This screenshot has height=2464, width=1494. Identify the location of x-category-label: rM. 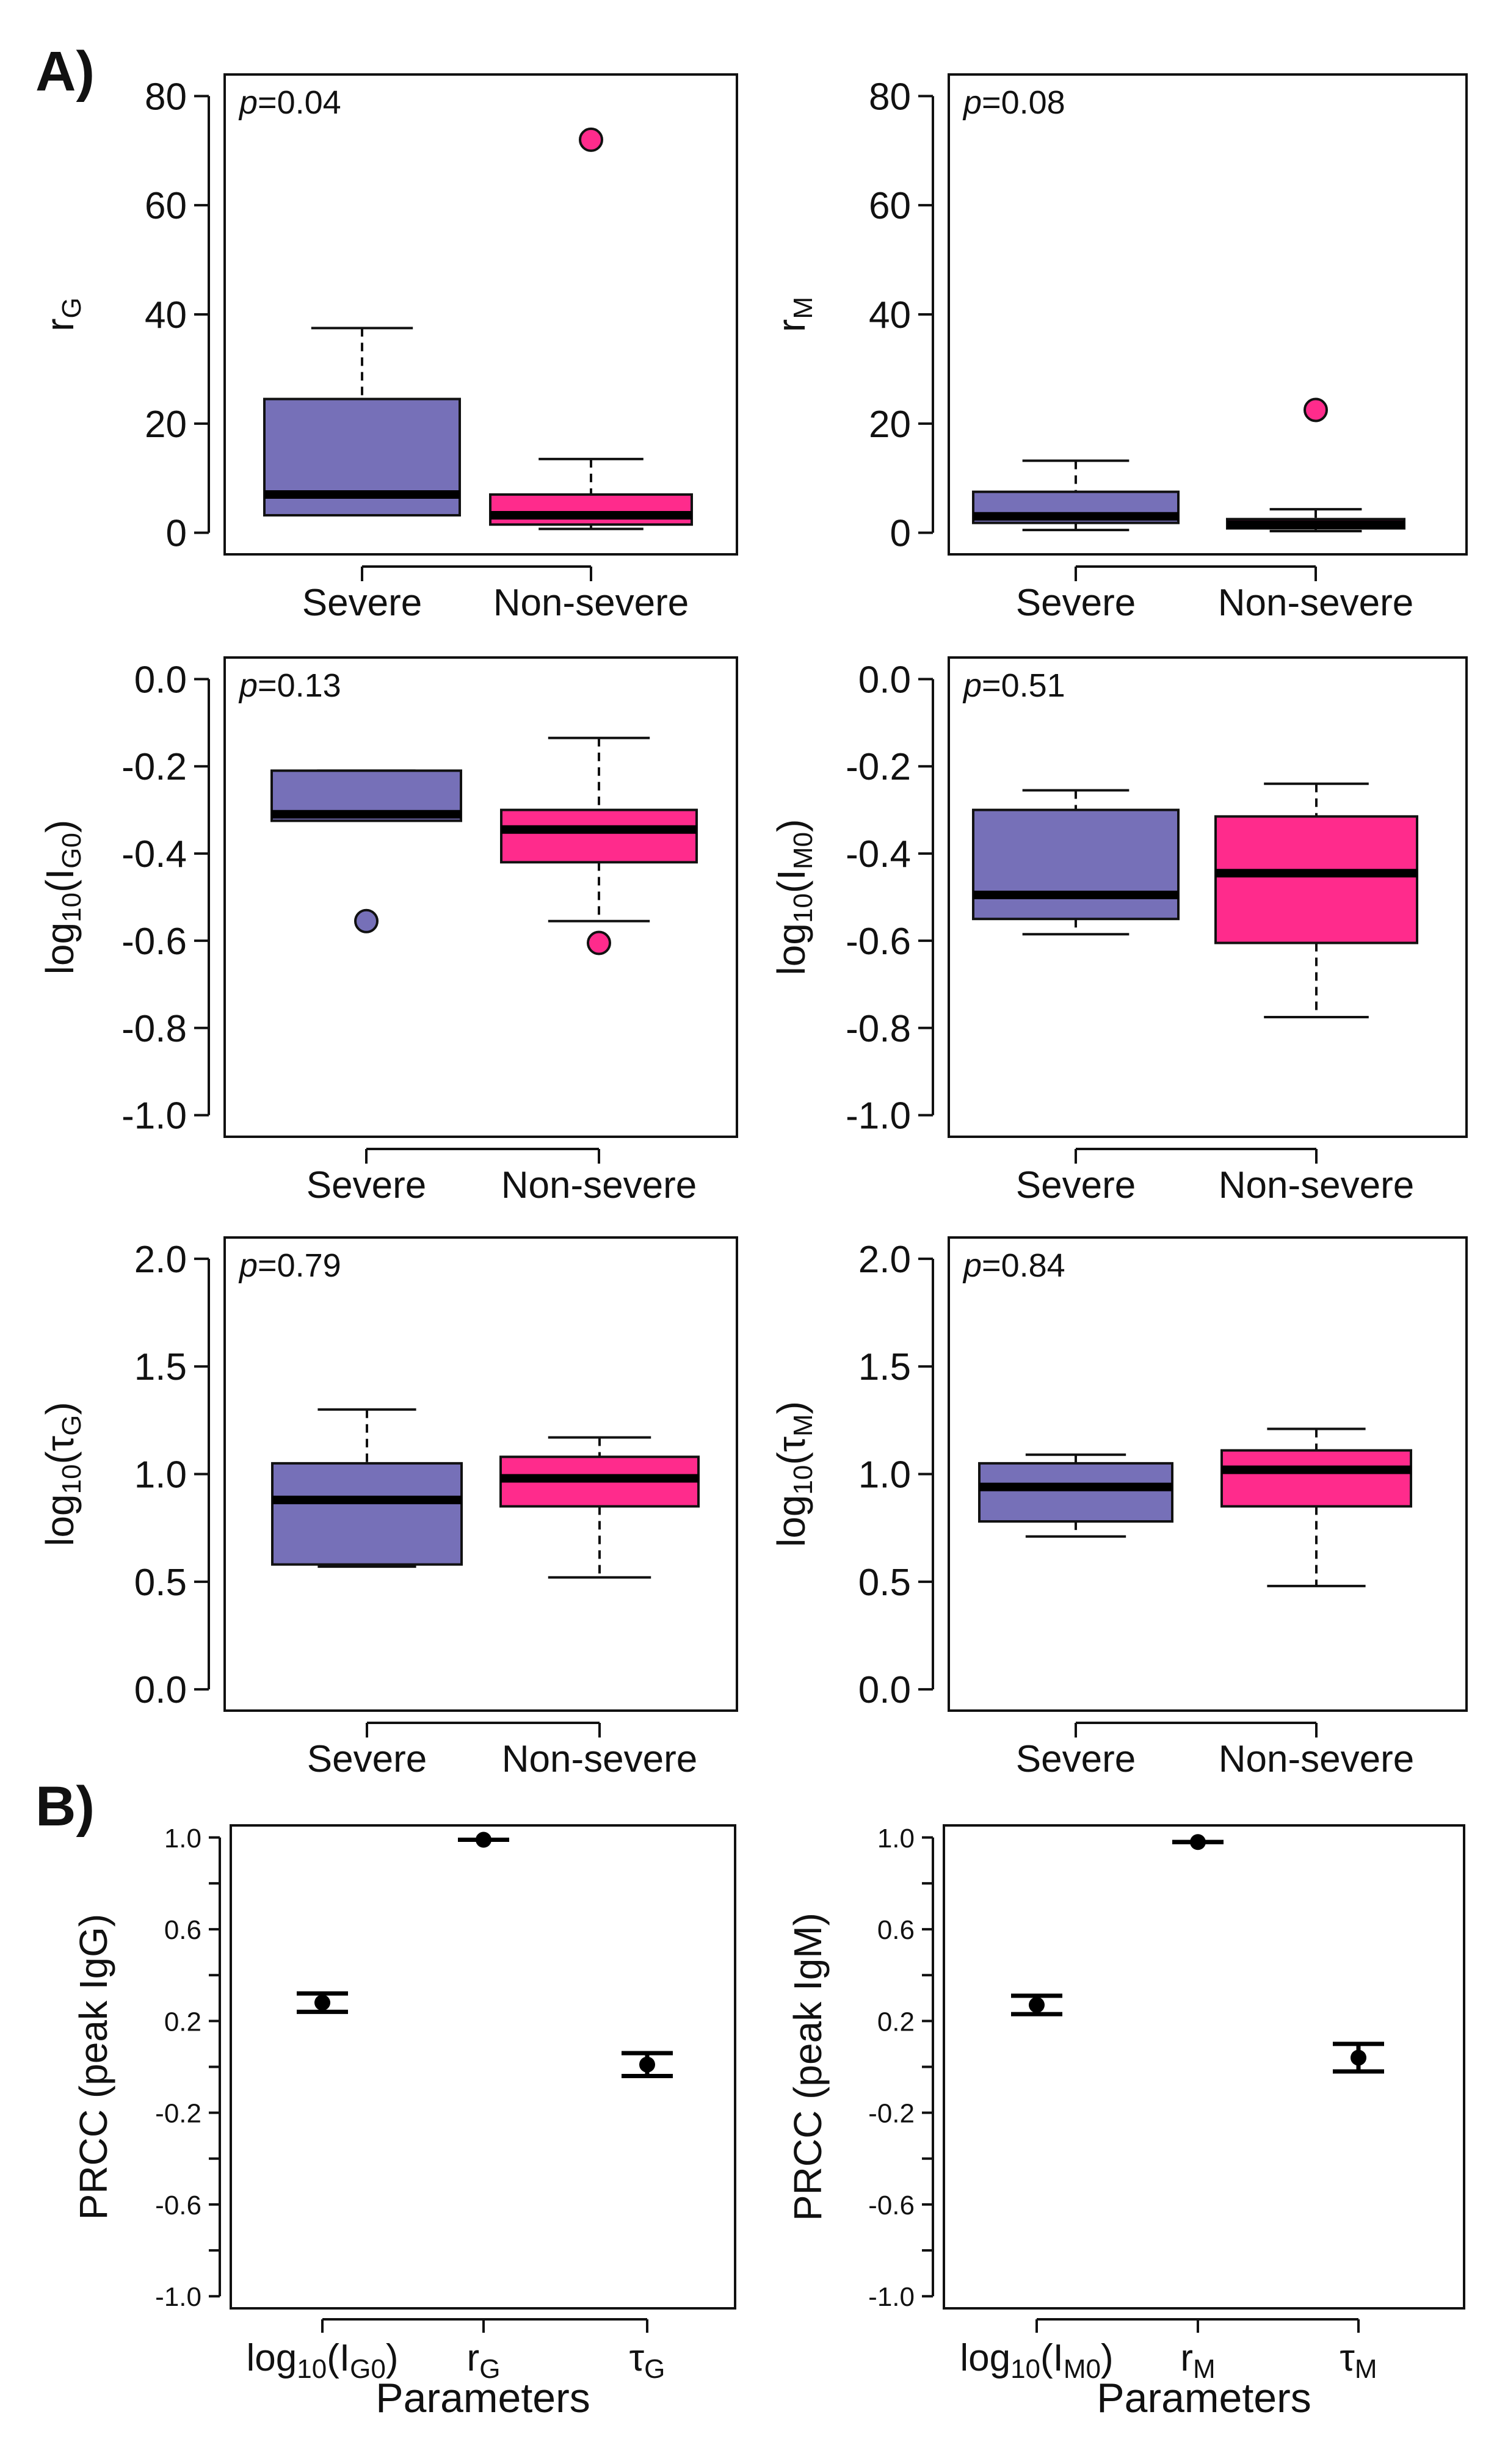
(1197, 2360).